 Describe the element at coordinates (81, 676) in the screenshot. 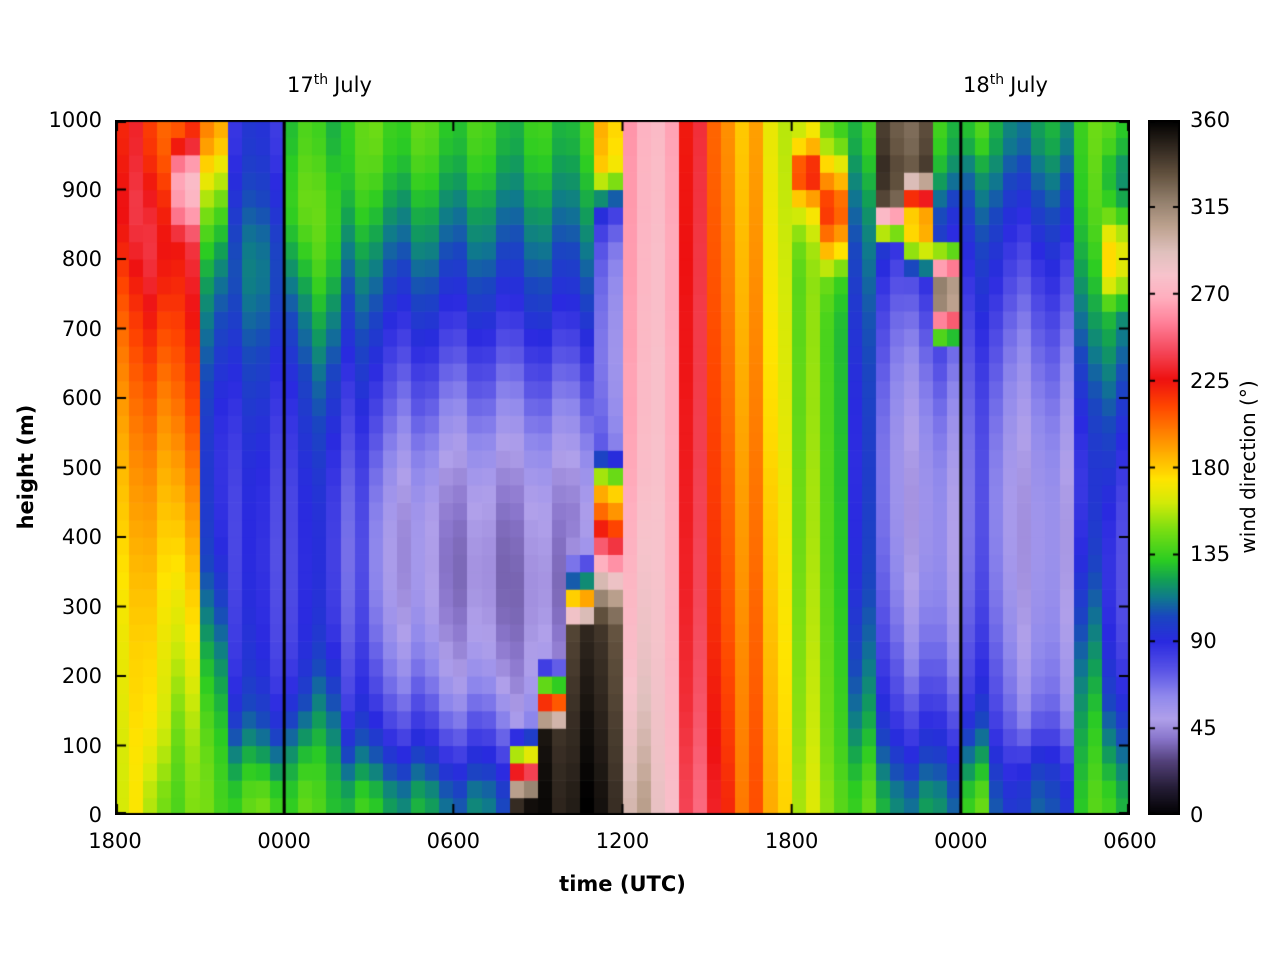

I see `y-axis-tick-label: 200` at that location.